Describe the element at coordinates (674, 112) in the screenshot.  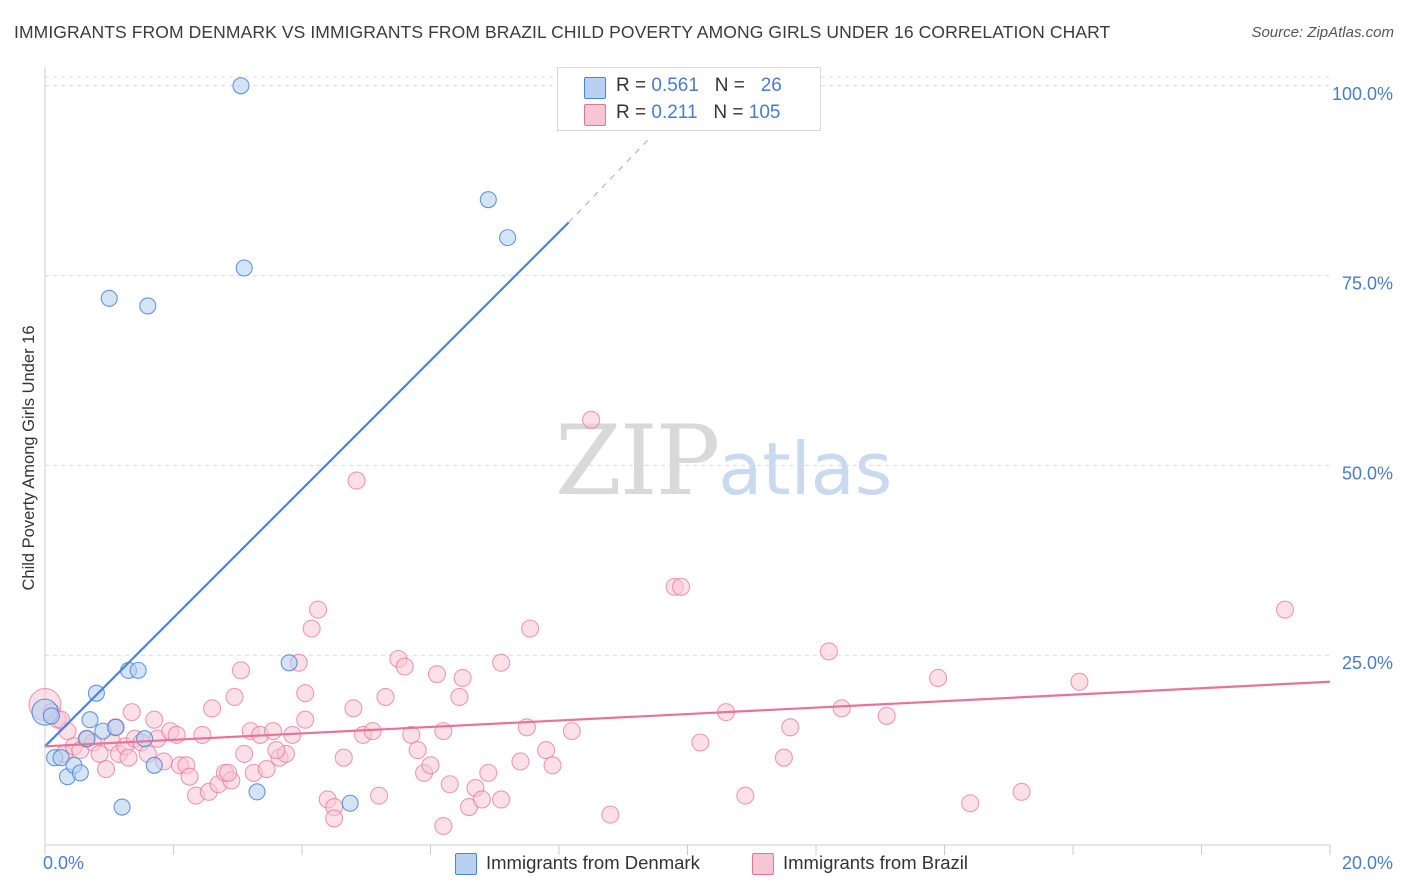
I see `legend-r-value: 0.211` at that location.